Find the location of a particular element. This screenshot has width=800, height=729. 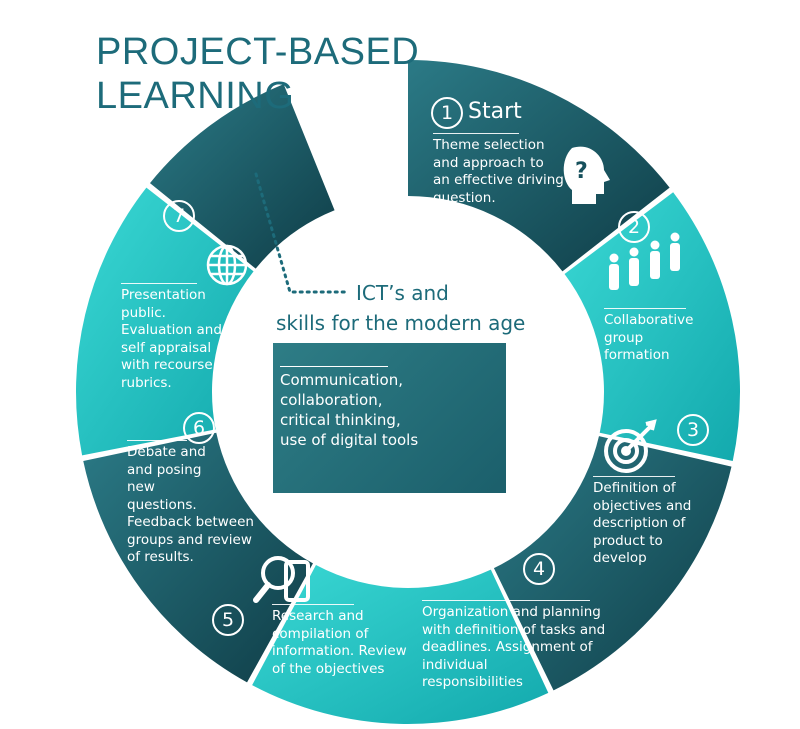

globe-icon is located at coordinates (227, 265).